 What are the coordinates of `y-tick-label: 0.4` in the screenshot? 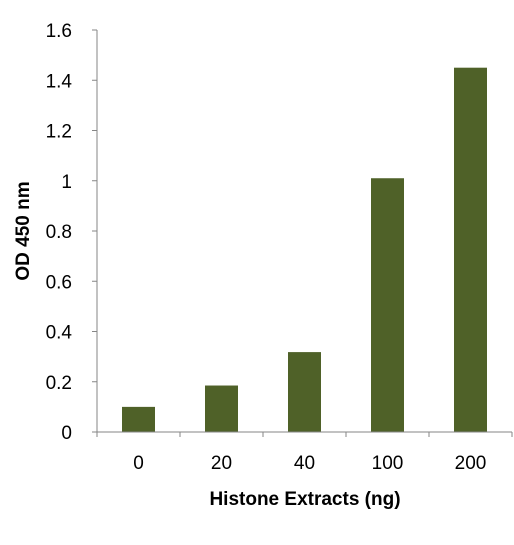 It's located at (59, 333).